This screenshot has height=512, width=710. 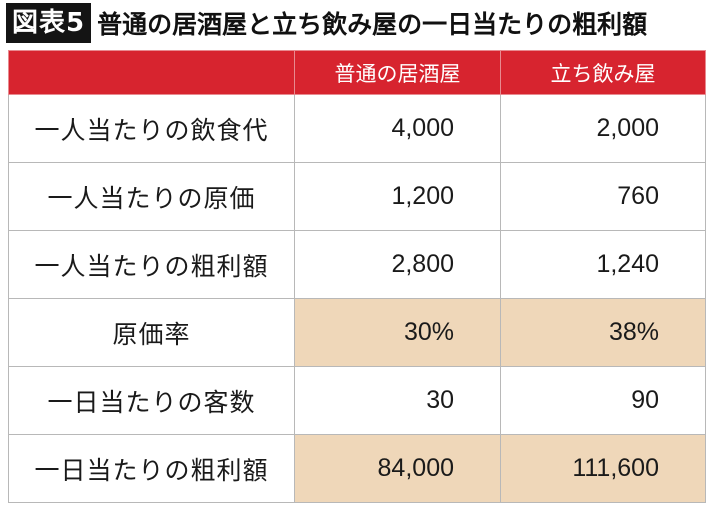 I want to click on figure-header: 図表5 普通の居酒屋と立ち飲み屋の一日当たりの粗利額, so click(x=355, y=23).